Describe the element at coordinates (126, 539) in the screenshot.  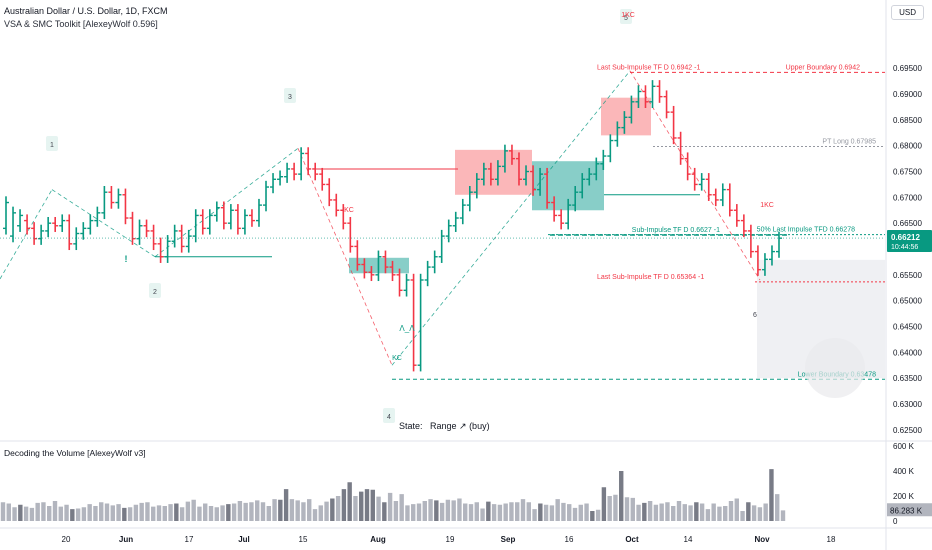
I see `time-axis-label: Jun` at that location.